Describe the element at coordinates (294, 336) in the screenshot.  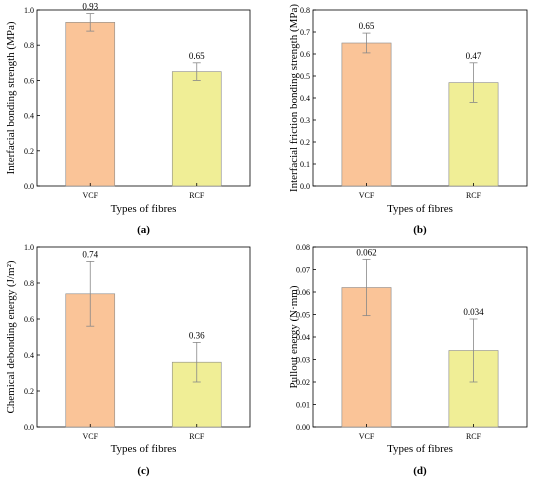
I see `y-axis-label: Pullout energy (N·mm)` at that location.